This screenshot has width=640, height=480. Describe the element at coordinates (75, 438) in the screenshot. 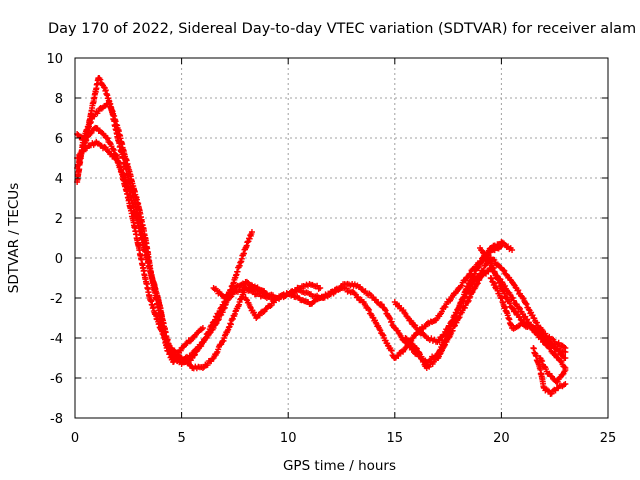

I see `x-tick-label: 0` at that location.